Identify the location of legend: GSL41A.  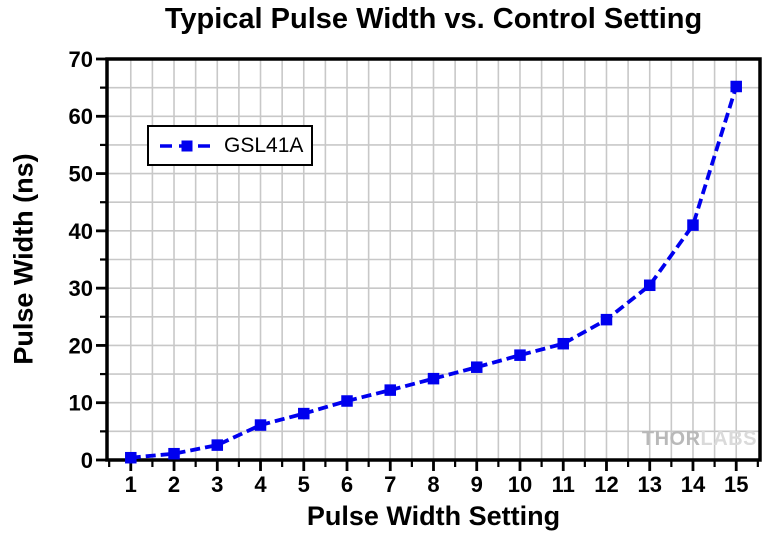
(230, 145).